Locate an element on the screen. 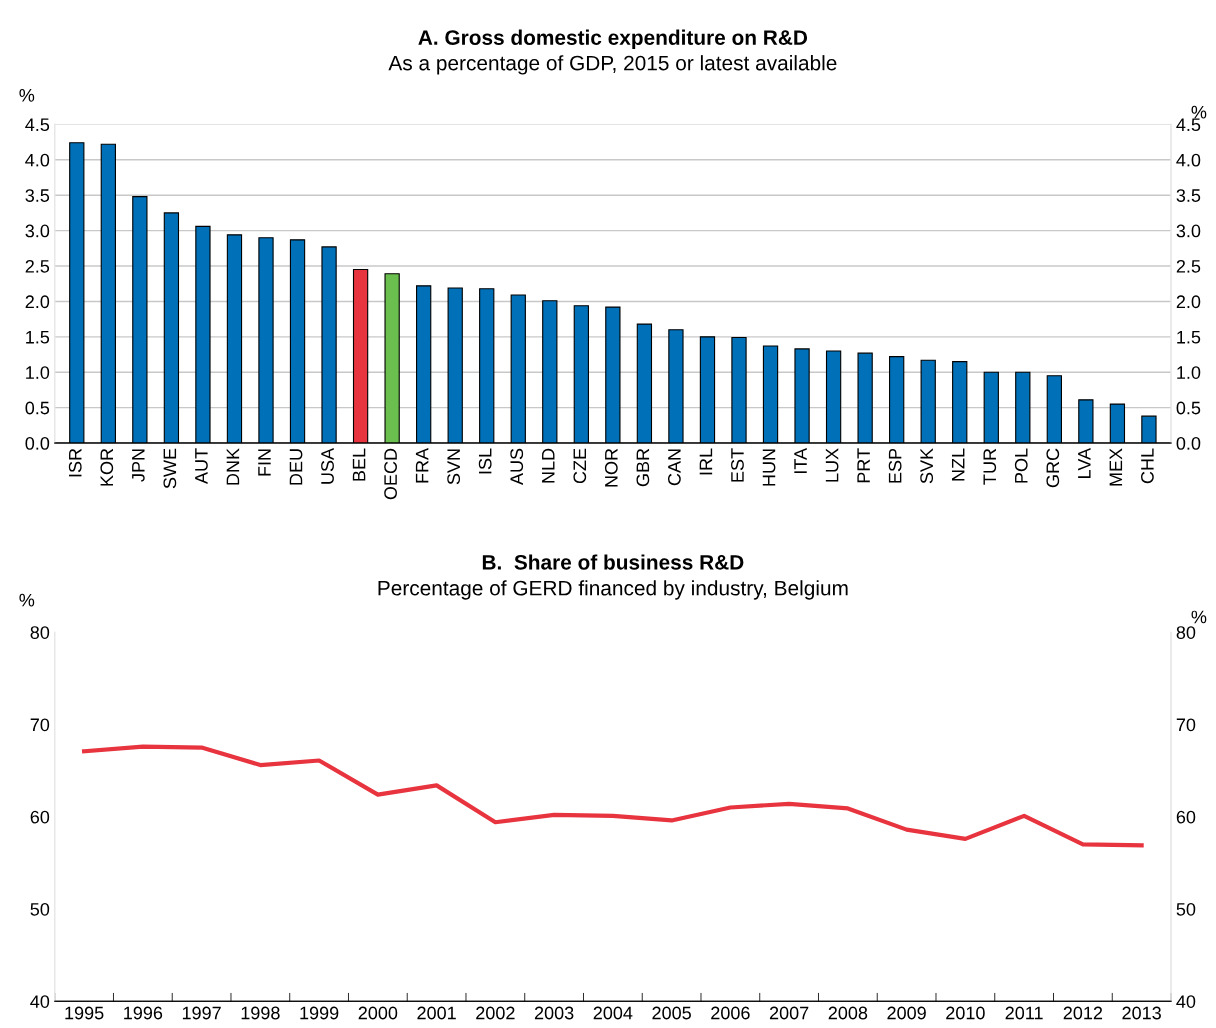 The height and width of the screenshot is (1028, 1216). x-tick-label: EST is located at coordinates (737, 465).